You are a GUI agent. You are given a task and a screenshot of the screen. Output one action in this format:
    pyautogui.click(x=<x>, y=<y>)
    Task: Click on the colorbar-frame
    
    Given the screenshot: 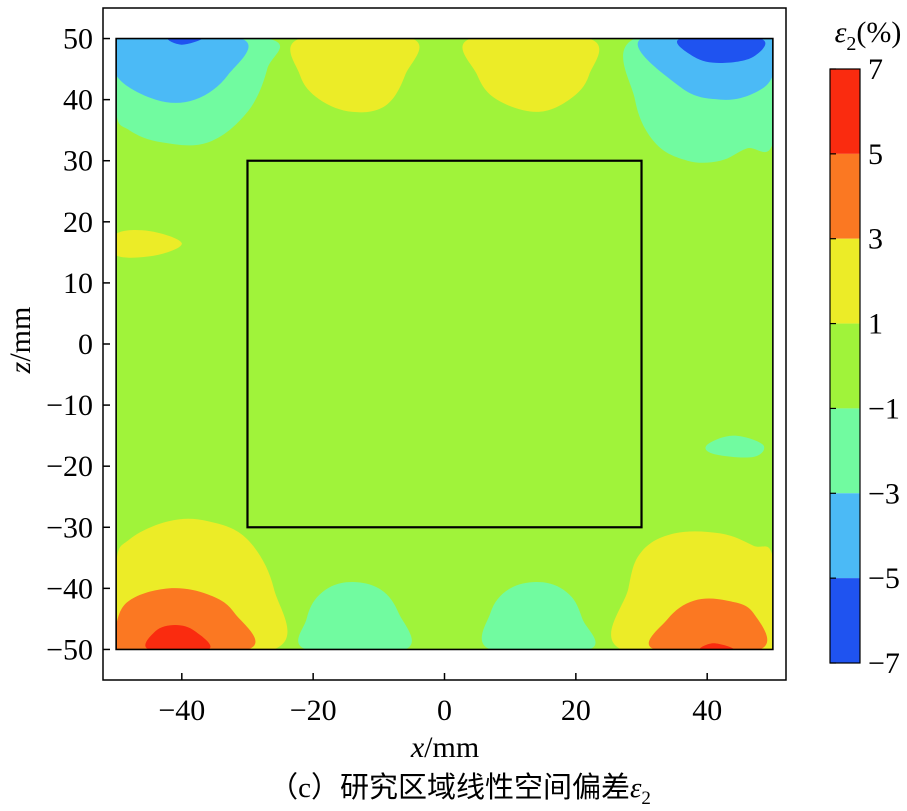 What is the action you would take?
    pyautogui.click(x=845, y=366)
    